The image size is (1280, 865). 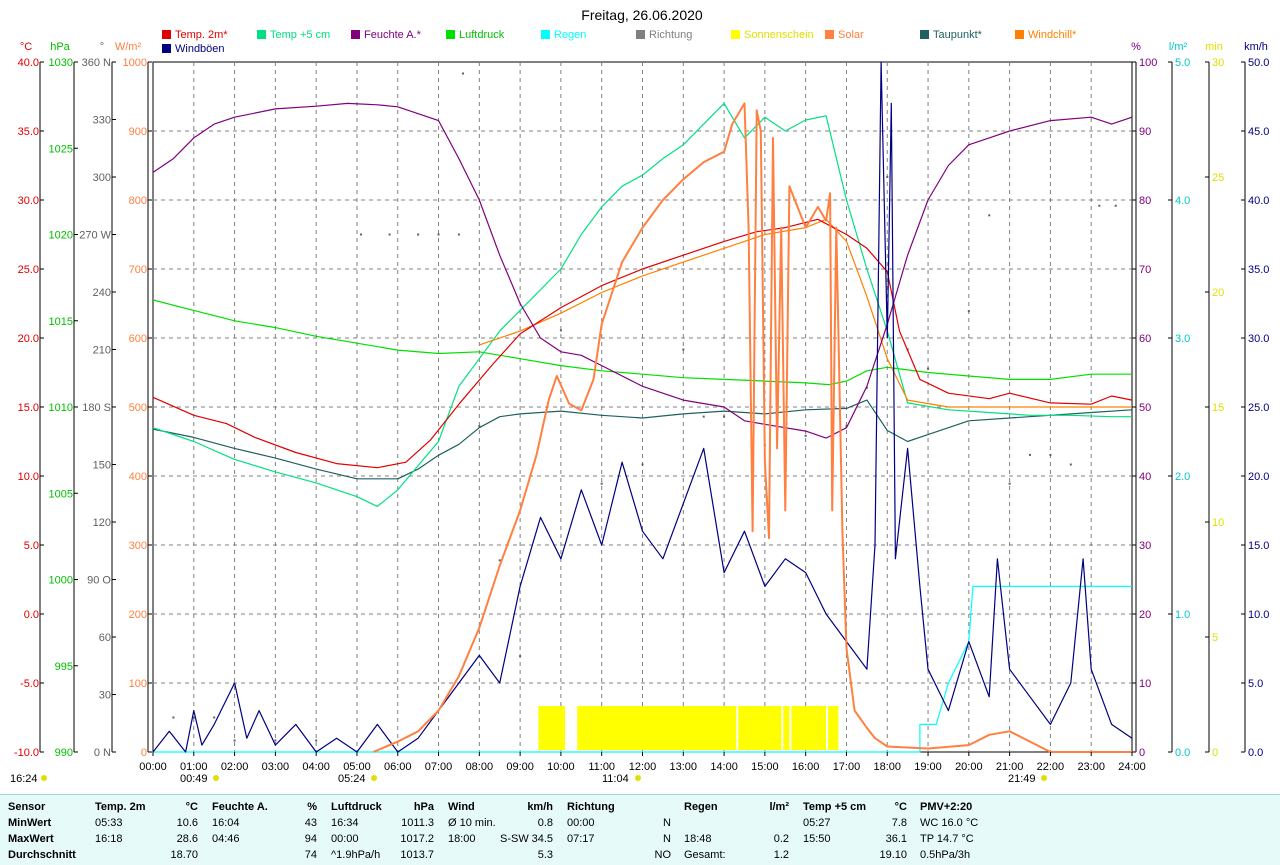 I want to click on x-tick-label: 11:00, so click(x=601, y=767).